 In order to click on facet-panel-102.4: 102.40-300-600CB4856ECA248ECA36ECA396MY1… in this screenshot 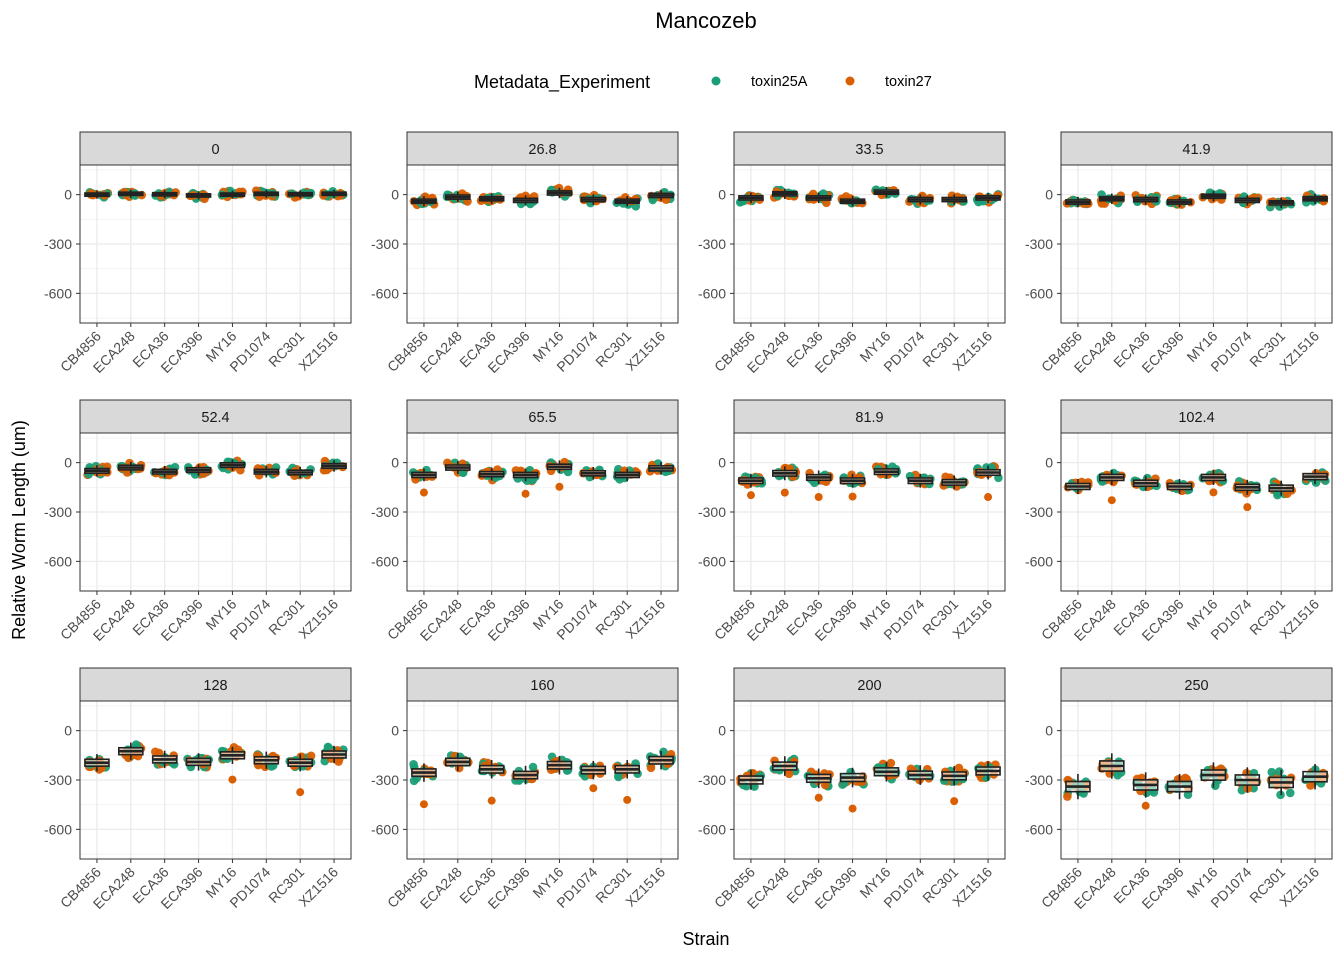, I will do `click(1179, 521)`.